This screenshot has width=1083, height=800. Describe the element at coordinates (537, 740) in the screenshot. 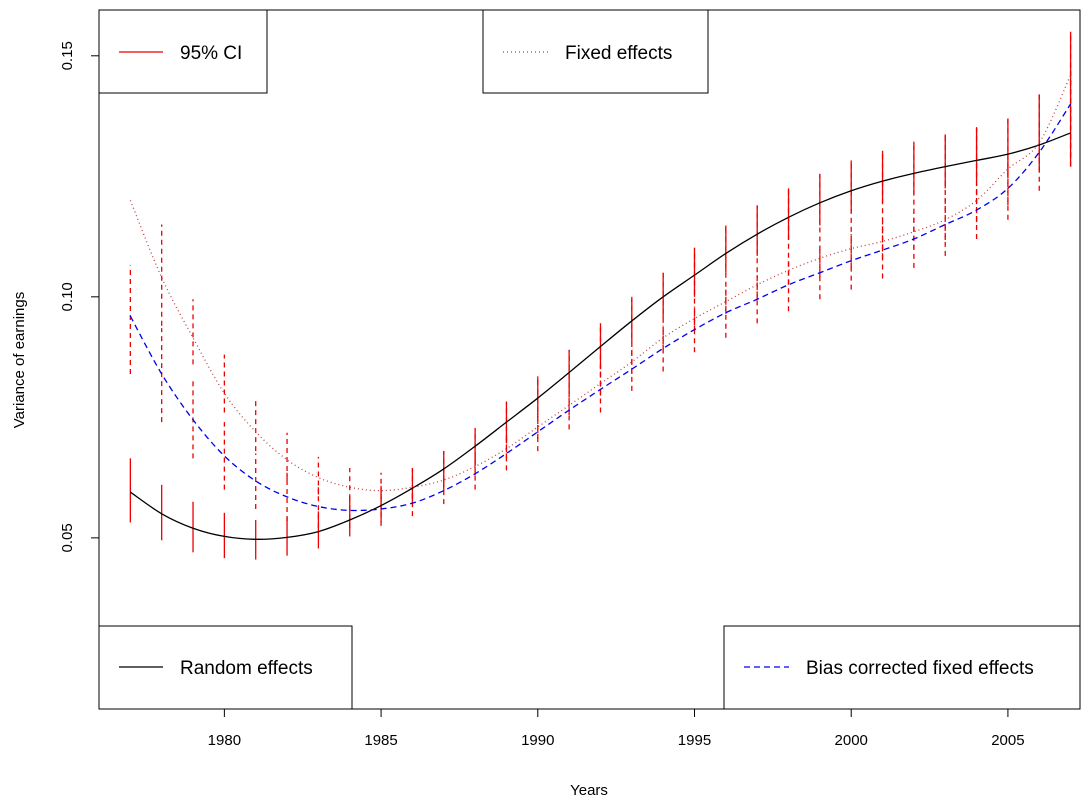

I see `x-tick-label: 1990` at that location.